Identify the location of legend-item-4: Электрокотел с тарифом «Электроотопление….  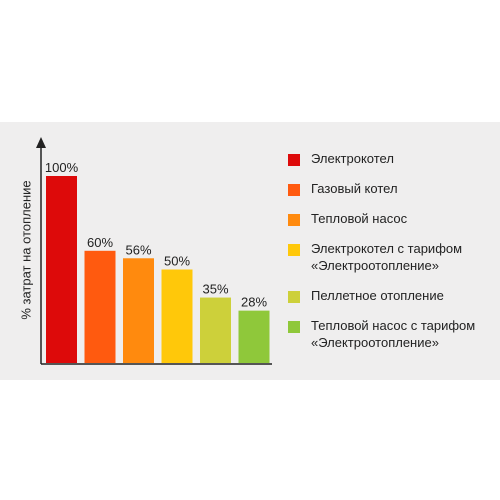
(390, 257).